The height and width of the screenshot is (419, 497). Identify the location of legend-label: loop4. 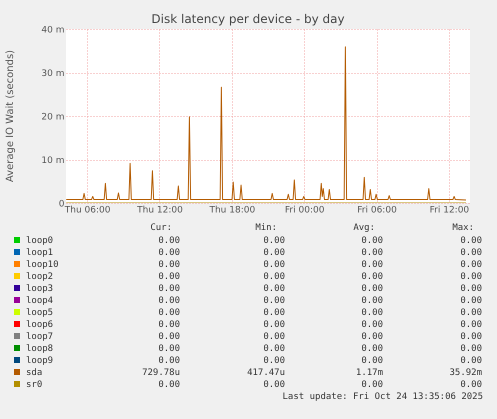
(40, 301).